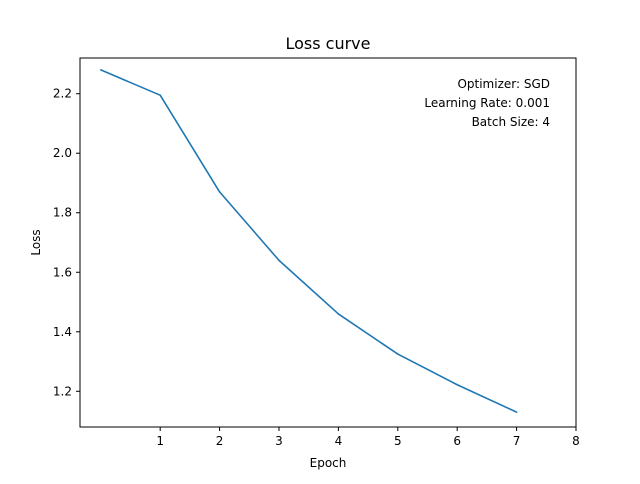  I want to click on annotation-line-1: Learning Rate: 0.001, so click(487, 103).